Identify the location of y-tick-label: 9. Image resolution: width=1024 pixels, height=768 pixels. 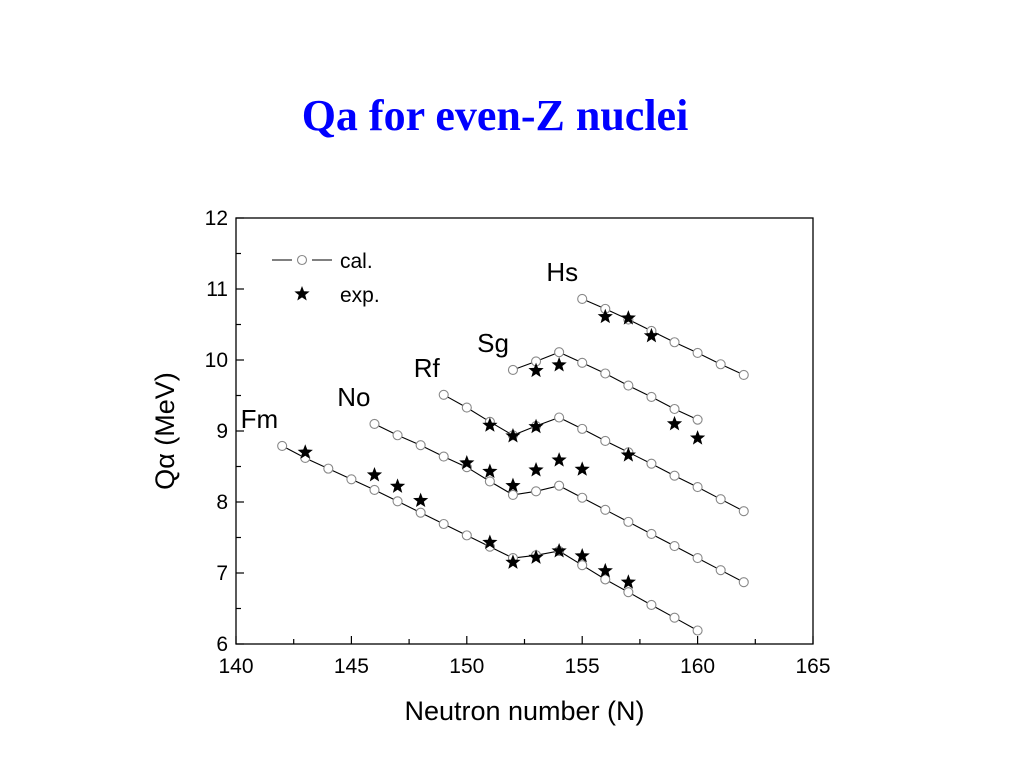
(222, 431).